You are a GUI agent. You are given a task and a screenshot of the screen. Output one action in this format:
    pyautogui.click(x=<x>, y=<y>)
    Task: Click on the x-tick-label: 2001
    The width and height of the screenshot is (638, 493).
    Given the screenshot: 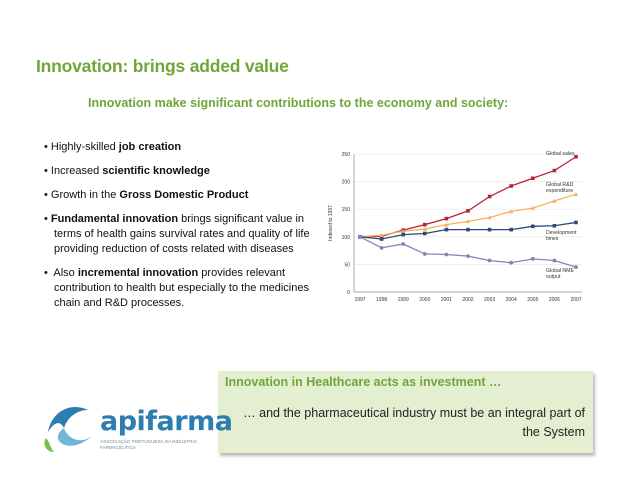 What is the action you would take?
    pyautogui.click(x=446, y=300)
    